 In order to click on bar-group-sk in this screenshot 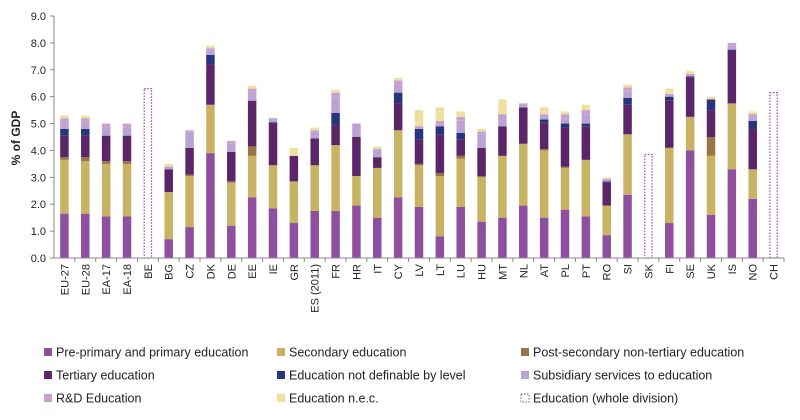, I will do `click(648, 206)`.